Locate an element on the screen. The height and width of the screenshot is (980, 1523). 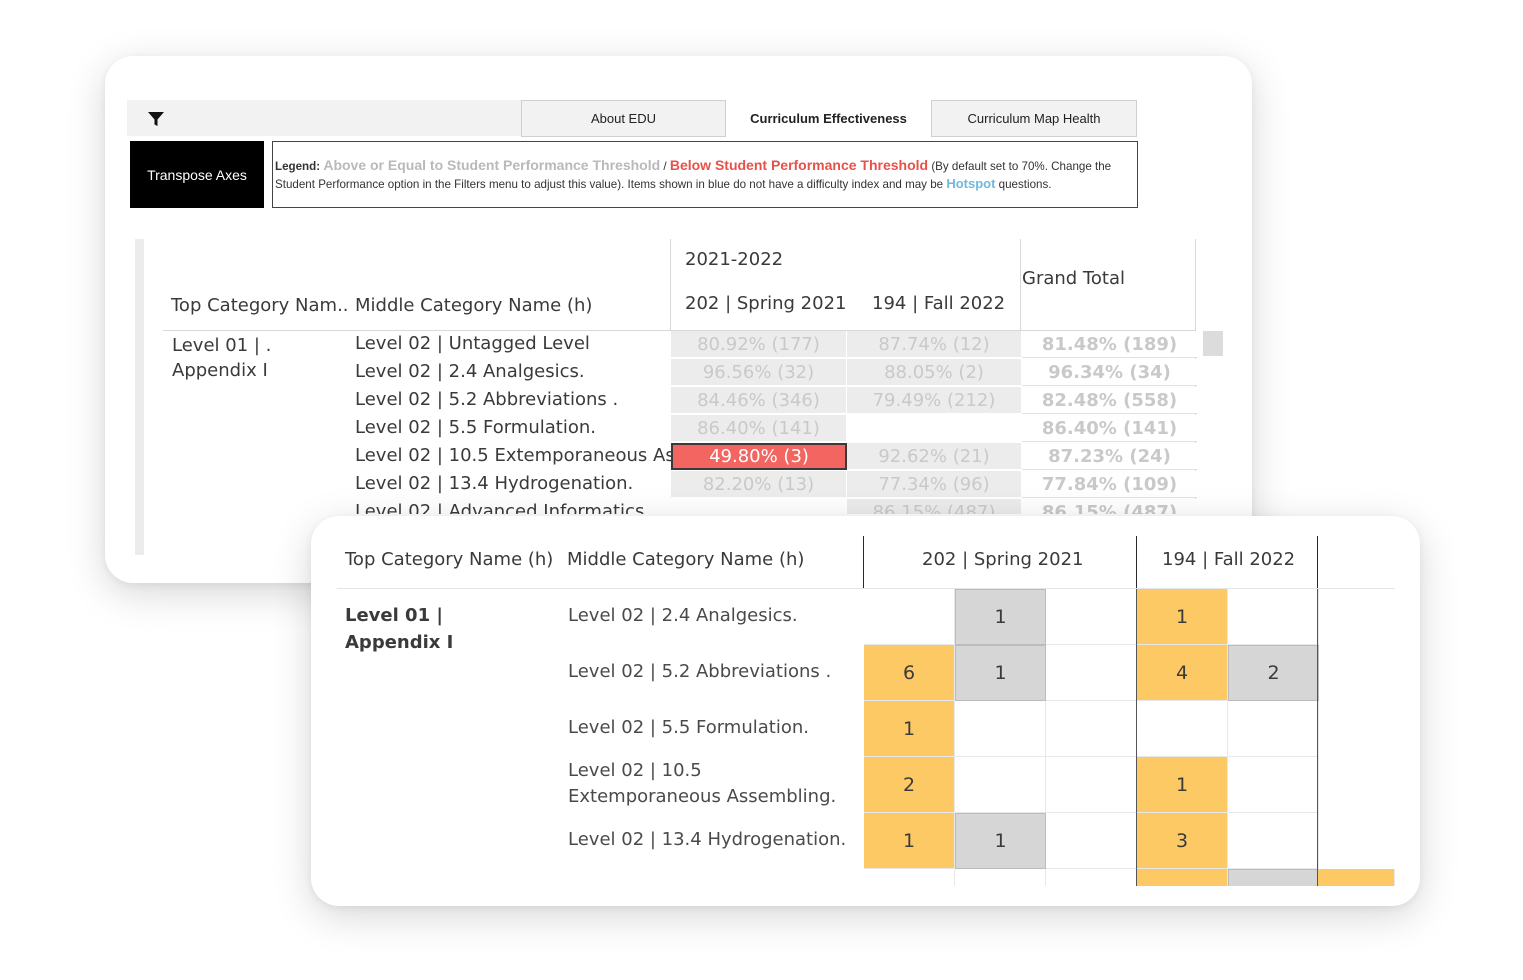
col-grand-total: Grand Total is located at coordinates (1073, 278).